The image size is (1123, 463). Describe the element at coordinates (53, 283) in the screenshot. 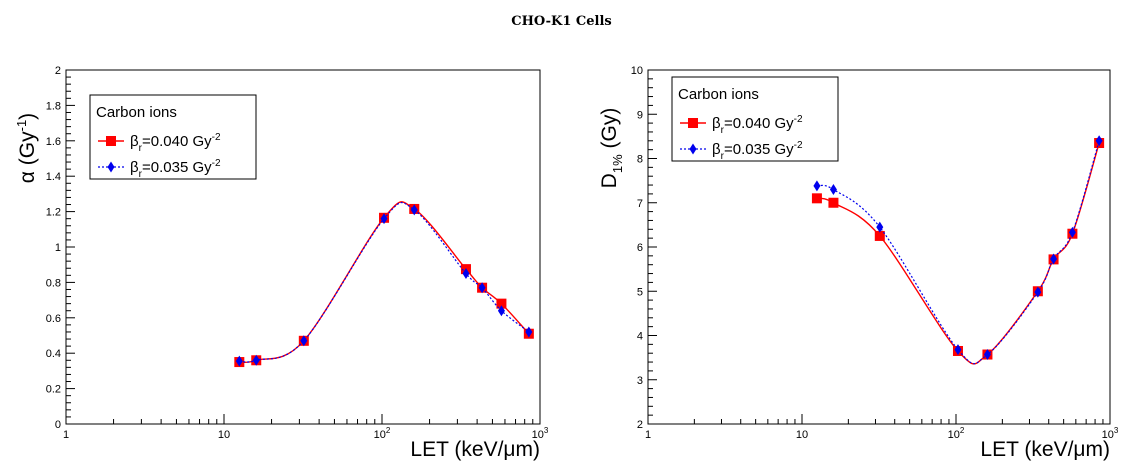

I see `y-tick-label: 0.8` at that location.